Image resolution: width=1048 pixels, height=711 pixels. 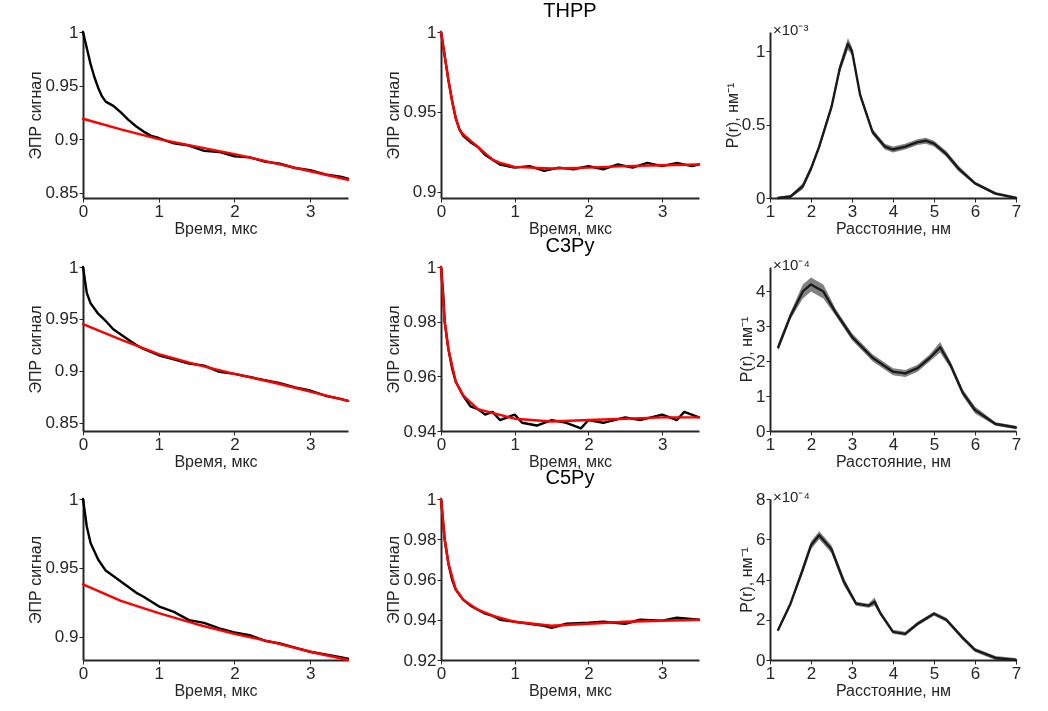 I want to click on annotation: ×10⁻³, so click(x=791, y=29).